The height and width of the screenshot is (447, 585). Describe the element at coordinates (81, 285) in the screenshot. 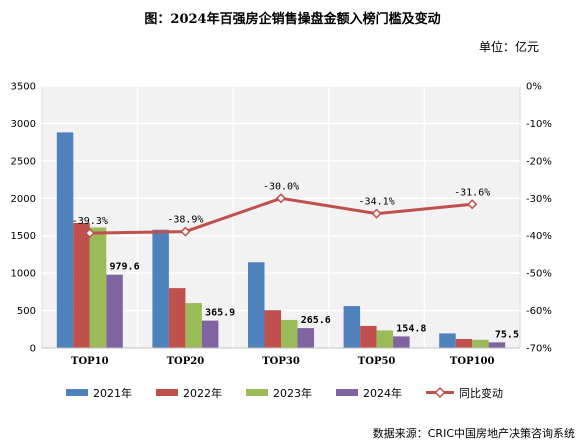

I see `bar-2022年-TOP10` at that location.